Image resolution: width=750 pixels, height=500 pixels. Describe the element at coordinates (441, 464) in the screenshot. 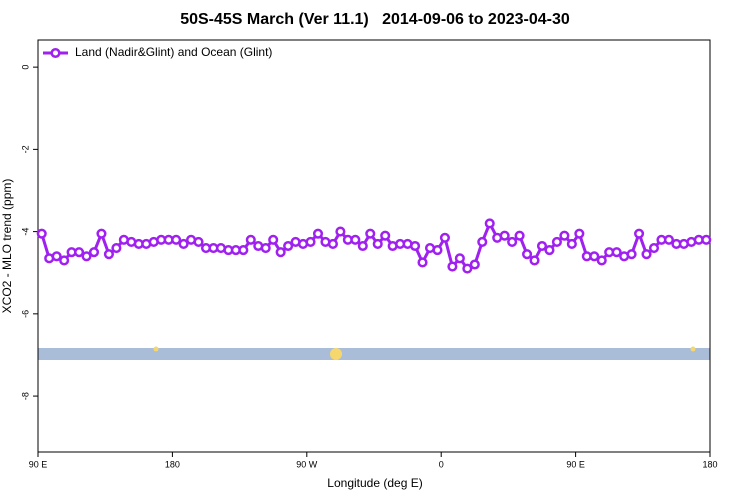

I see `x-tick-label: 0` at that location.